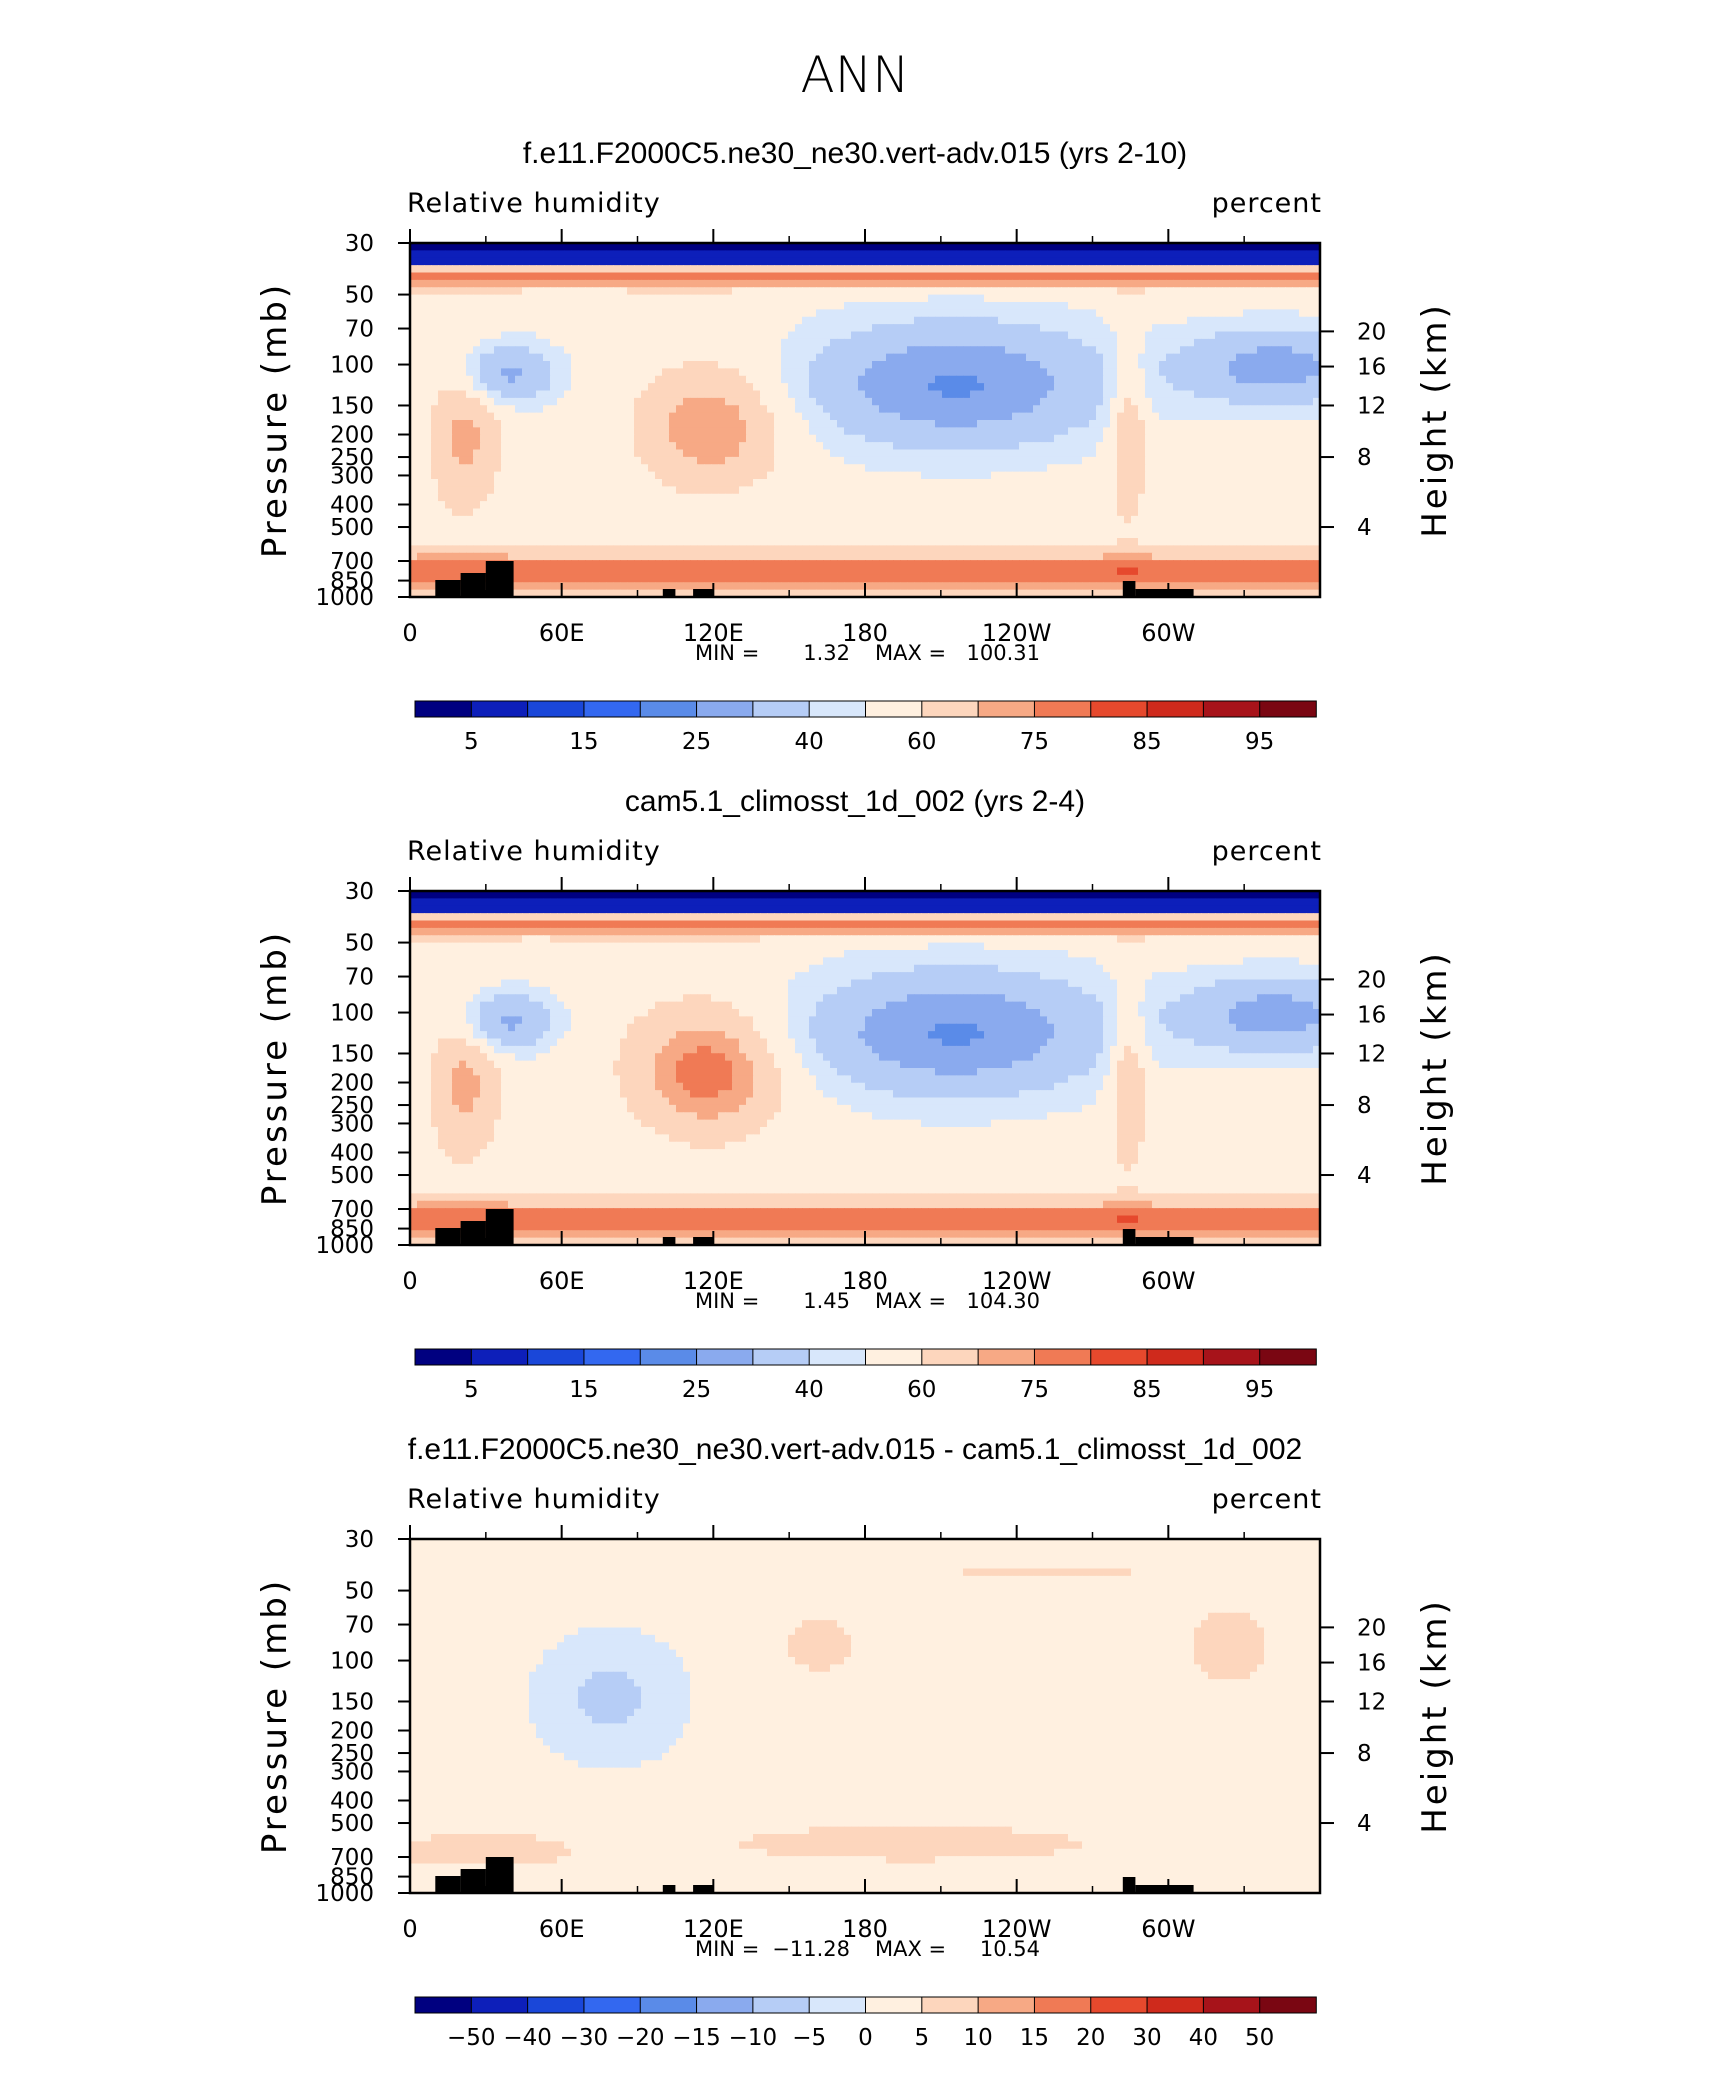  What do you see at coordinates (344, 1894) in the screenshot?
I see `y-tick-label: 1000` at bounding box center [344, 1894].